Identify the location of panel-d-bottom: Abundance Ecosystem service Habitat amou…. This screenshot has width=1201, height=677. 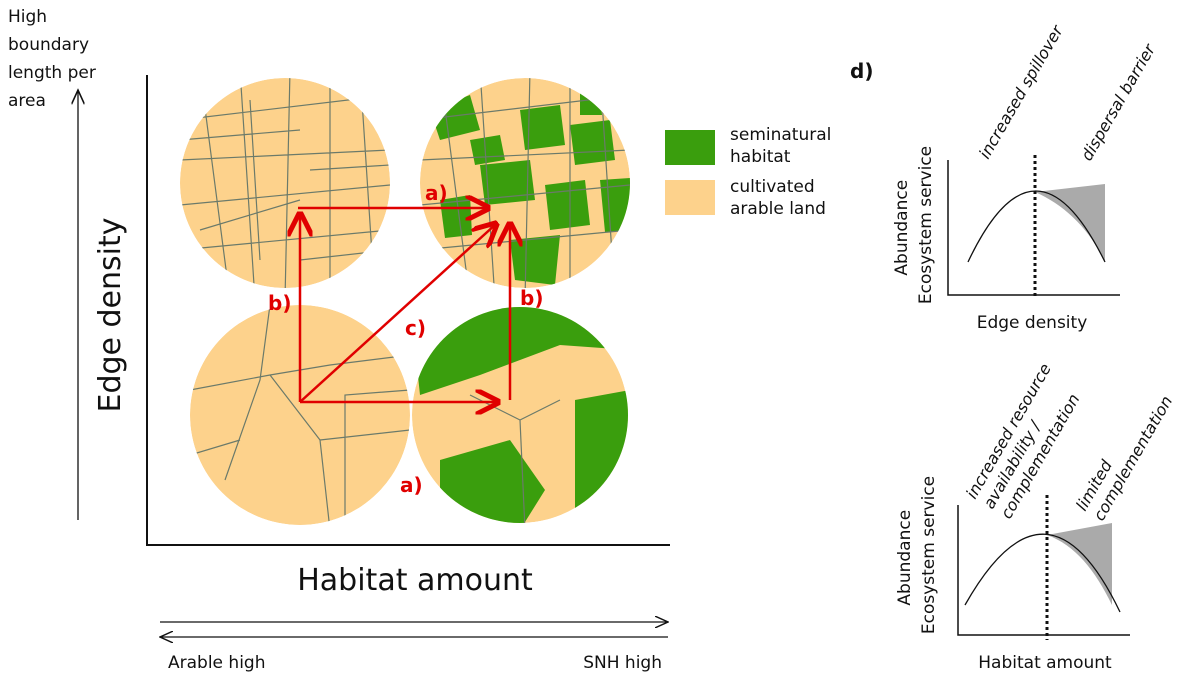
(1035, 514).